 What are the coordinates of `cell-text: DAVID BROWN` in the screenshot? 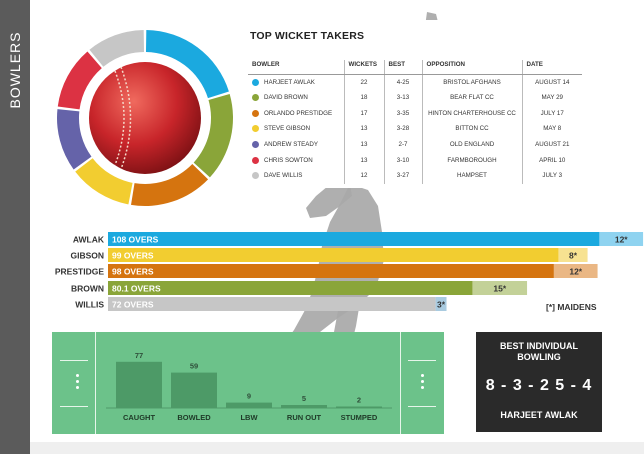 It's located at (286, 98).